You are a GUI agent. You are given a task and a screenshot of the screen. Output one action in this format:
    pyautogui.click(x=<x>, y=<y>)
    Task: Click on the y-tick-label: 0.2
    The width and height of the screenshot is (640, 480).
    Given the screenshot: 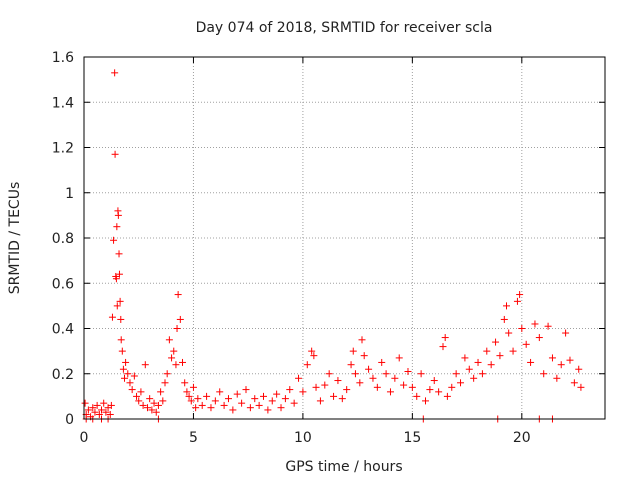 What is the action you would take?
    pyautogui.click(x=63, y=375)
    